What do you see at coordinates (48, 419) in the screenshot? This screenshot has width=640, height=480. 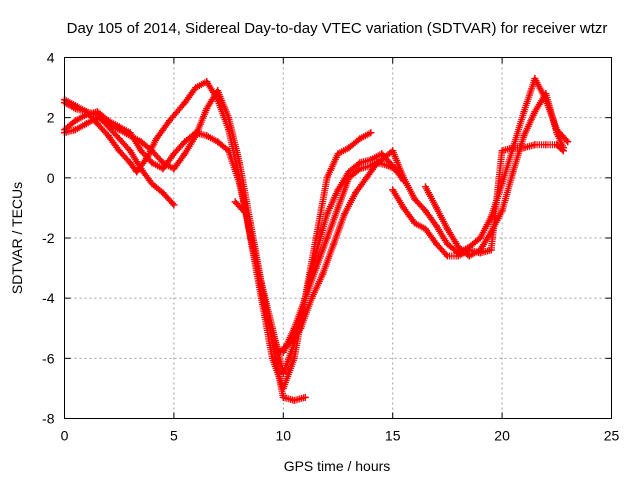 I see `y-tick-label: -8` at bounding box center [48, 419].